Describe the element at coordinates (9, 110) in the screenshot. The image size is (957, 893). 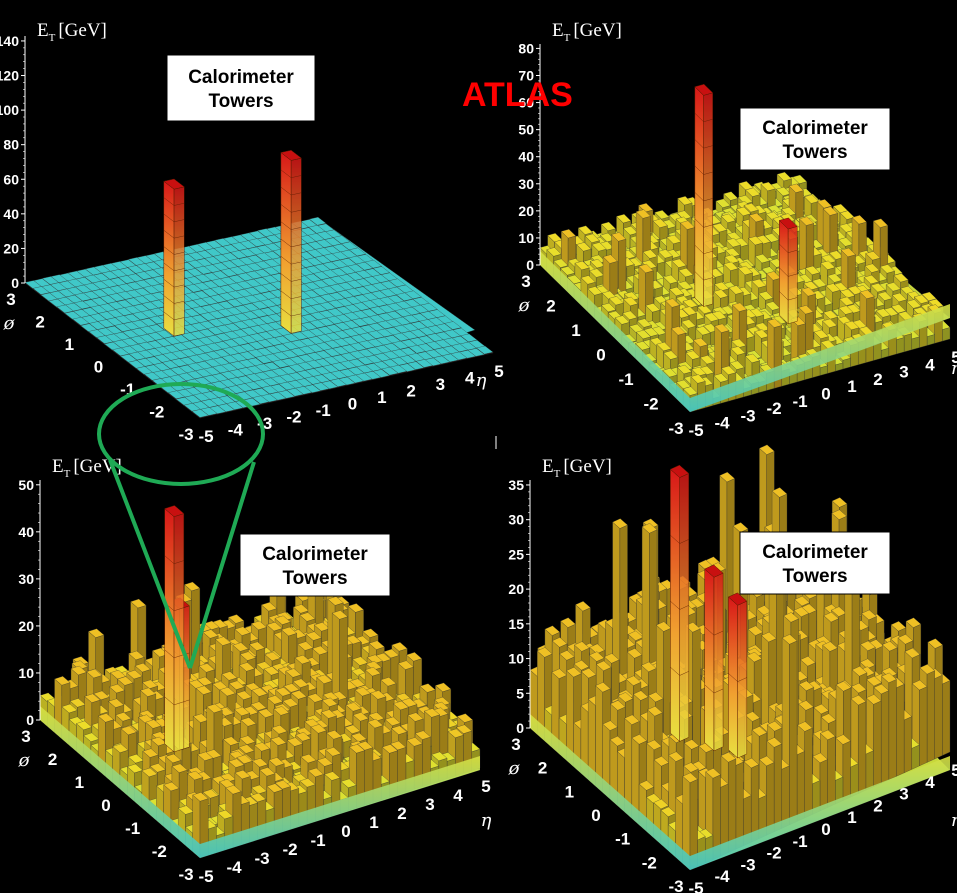
I see `et-tick-label: 100` at that location.